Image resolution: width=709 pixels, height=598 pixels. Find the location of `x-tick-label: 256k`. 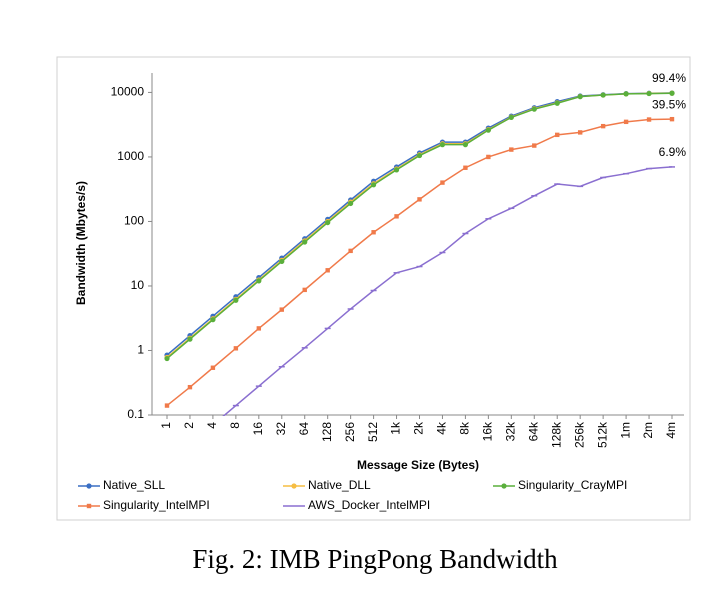

x-tick-label: 256k is located at coordinates (579, 434).